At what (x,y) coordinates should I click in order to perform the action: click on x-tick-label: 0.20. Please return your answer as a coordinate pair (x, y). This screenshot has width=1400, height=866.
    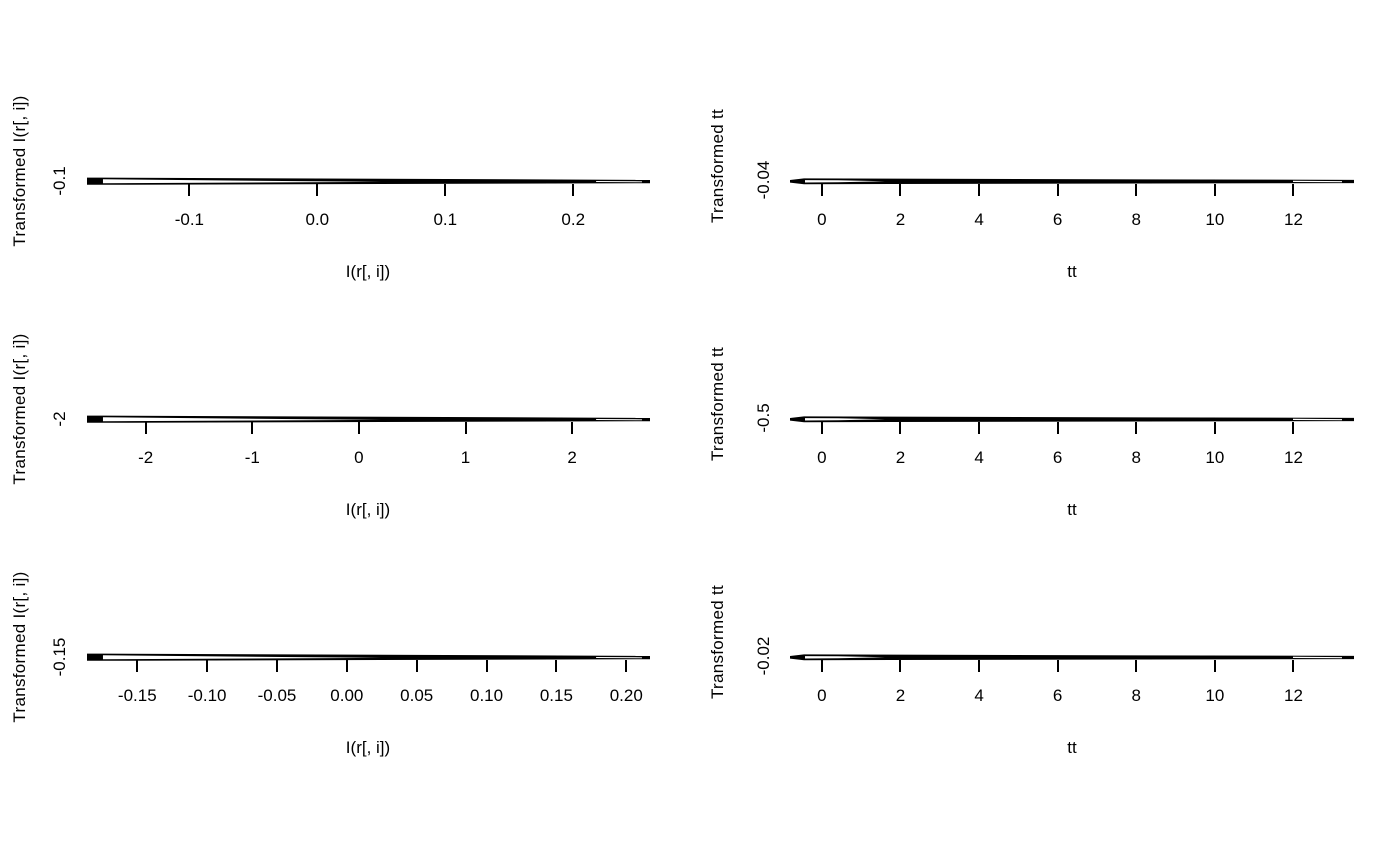
    Looking at the image, I should click on (626, 695).